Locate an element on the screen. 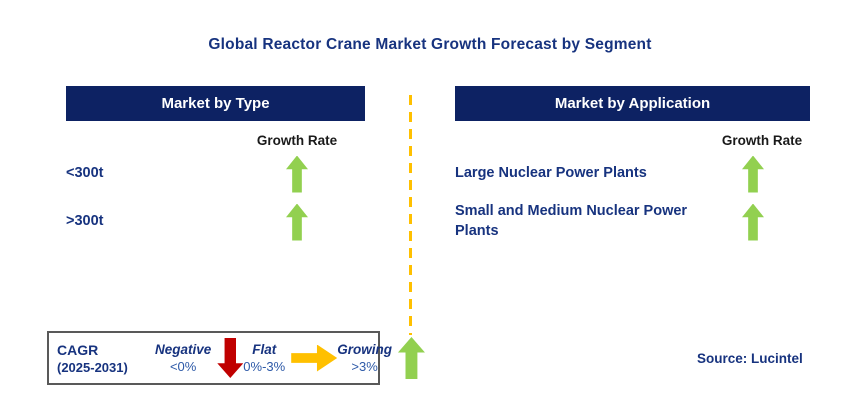 The width and height of the screenshot is (860, 405). panel-header-type: Market by Type is located at coordinates (215, 103).